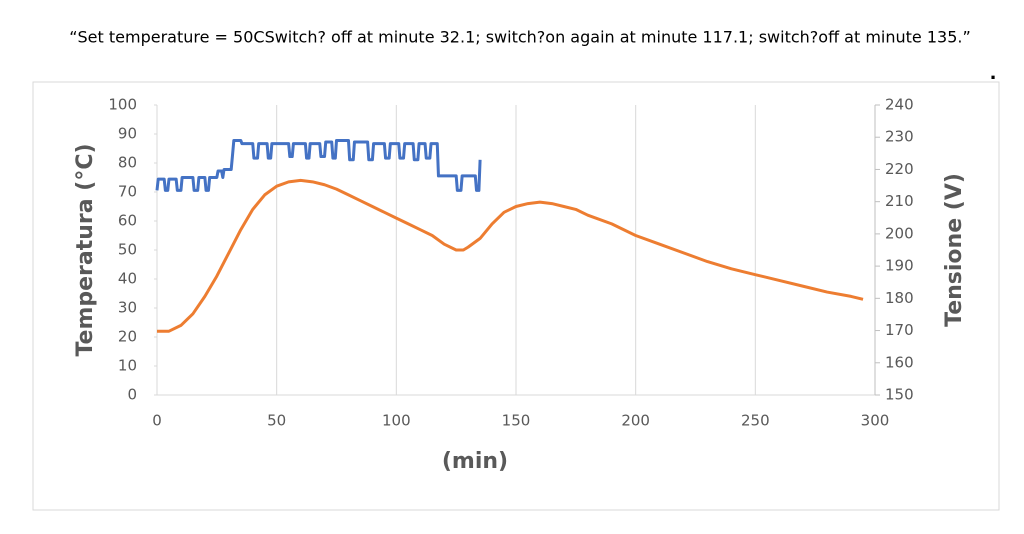  I want to click on y2-tick-label: 200, so click(899, 233).